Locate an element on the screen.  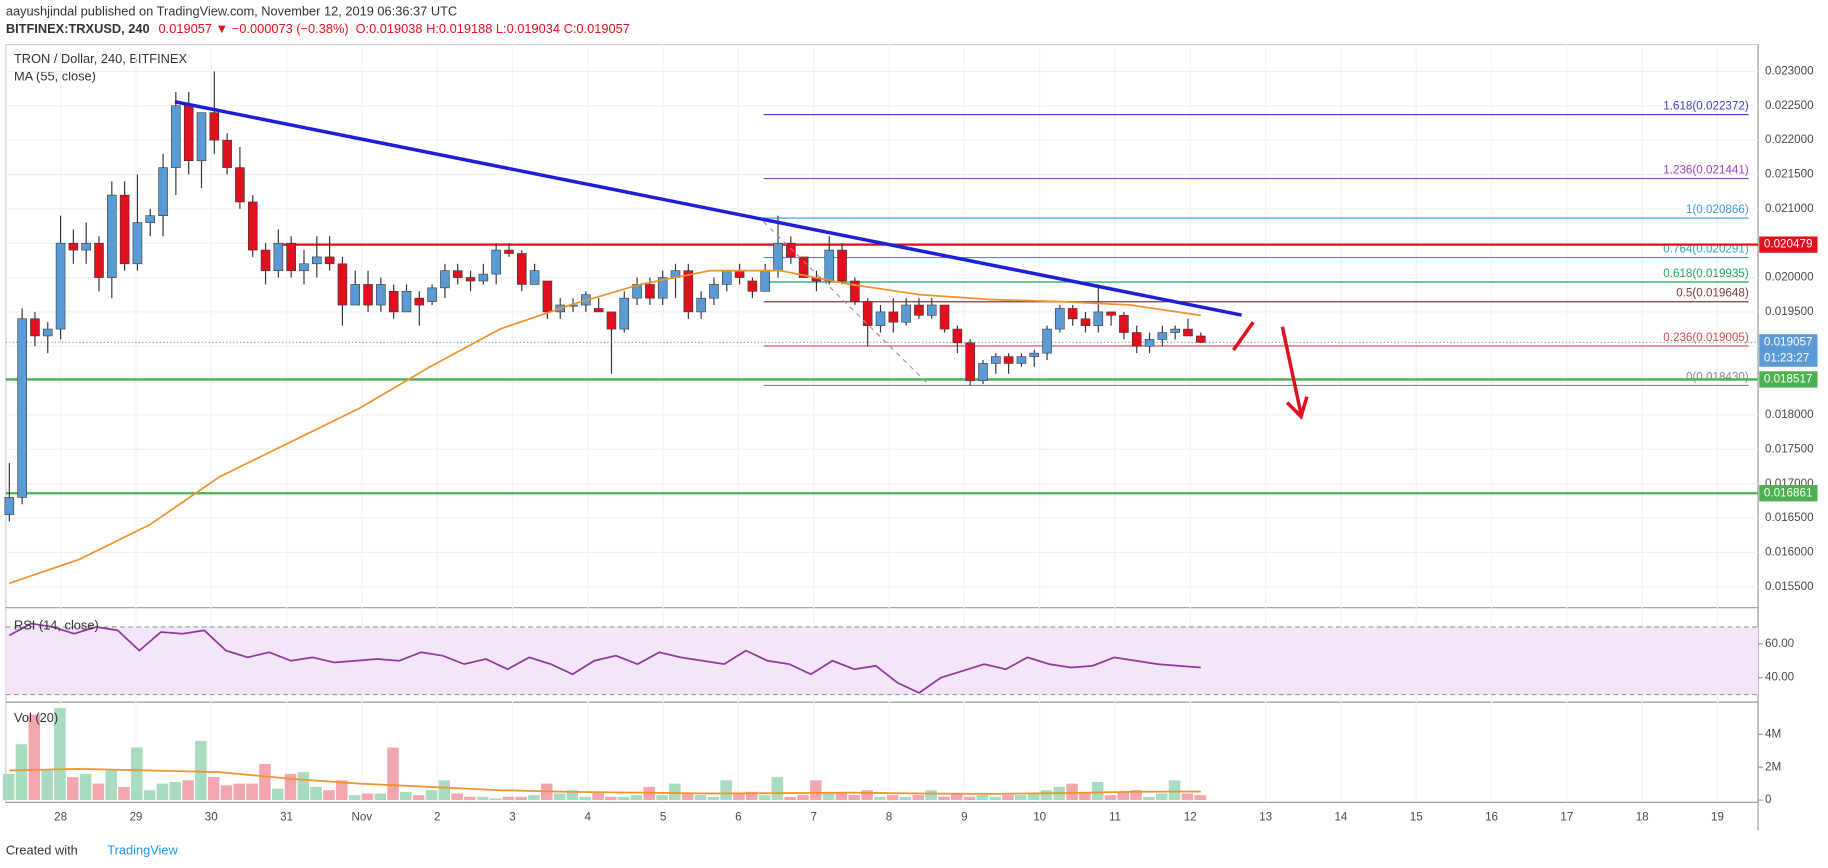
fib-label: 1(0.020866) is located at coordinates (1717, 209).